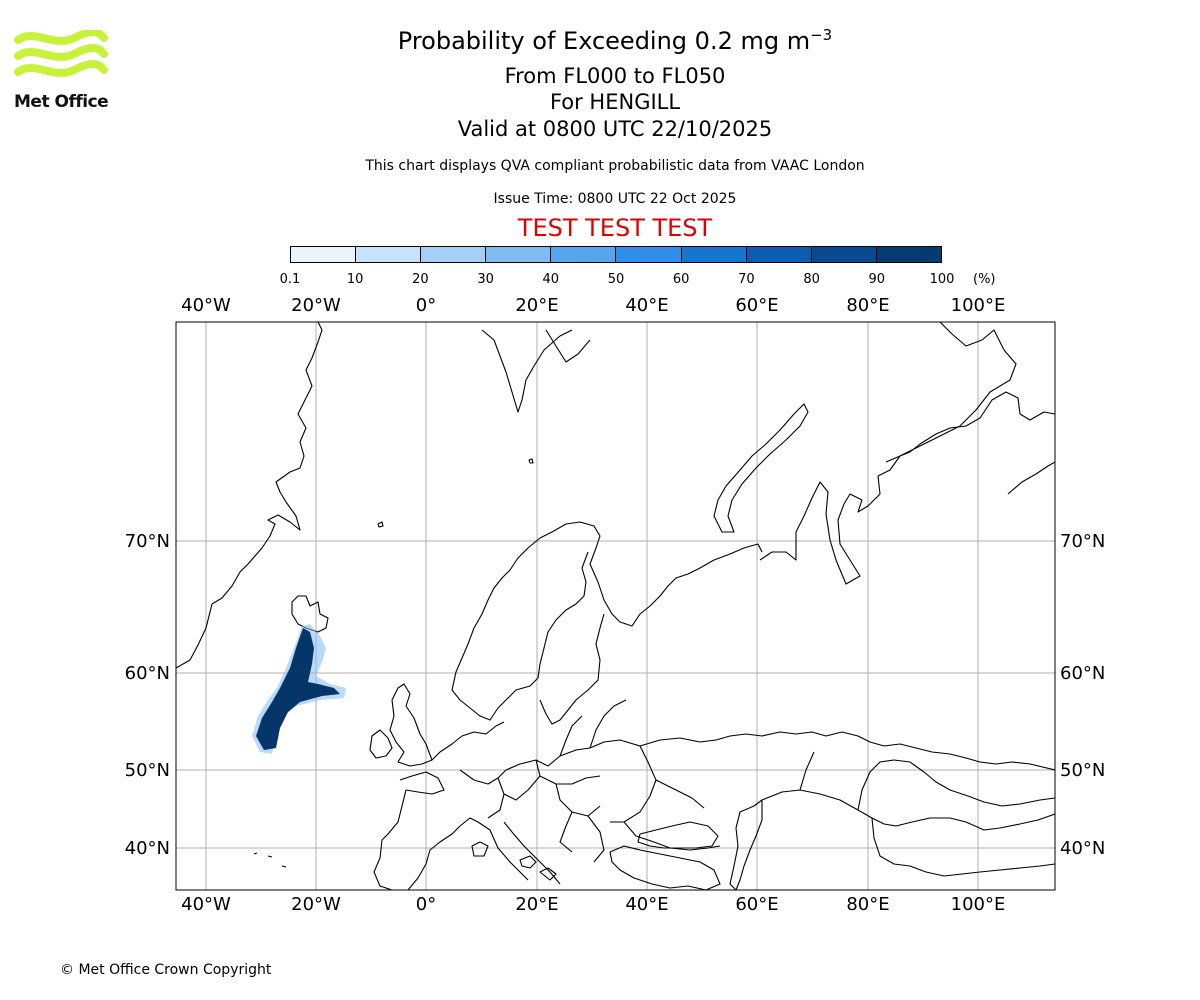 Image resolution: width=1200 pixels, height=1000 pixels. I want to click on longitude-labels-bottom: 40°W 20°W 0° 20°E 40°E 60°E 80°E 100°E, so click(593, 904).